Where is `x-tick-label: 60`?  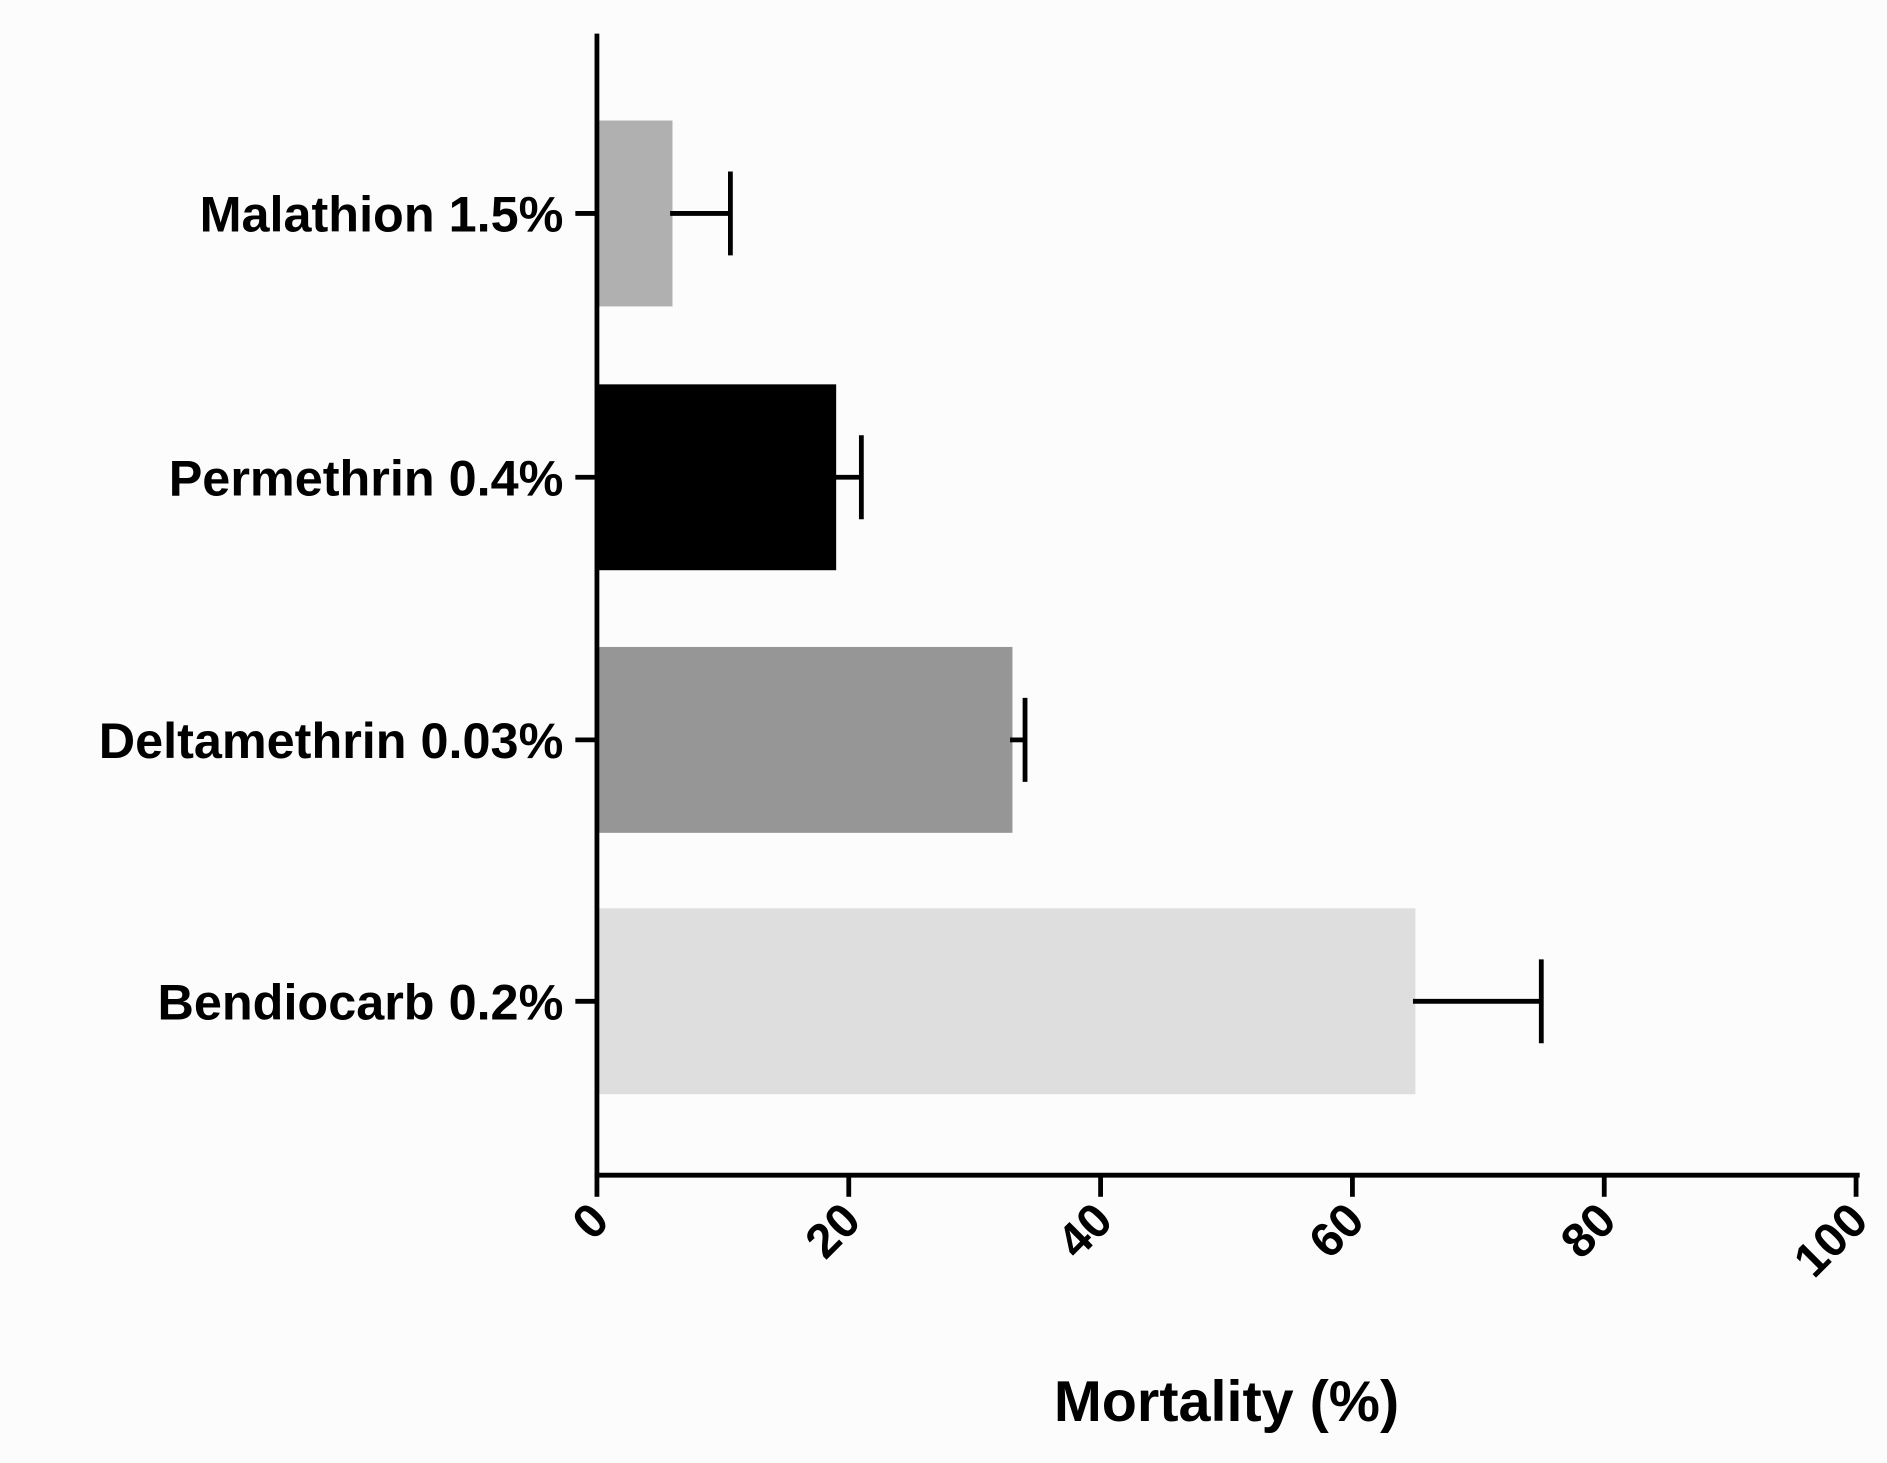
x-tick-label: 60 is located at coordinates (1336, 1230).